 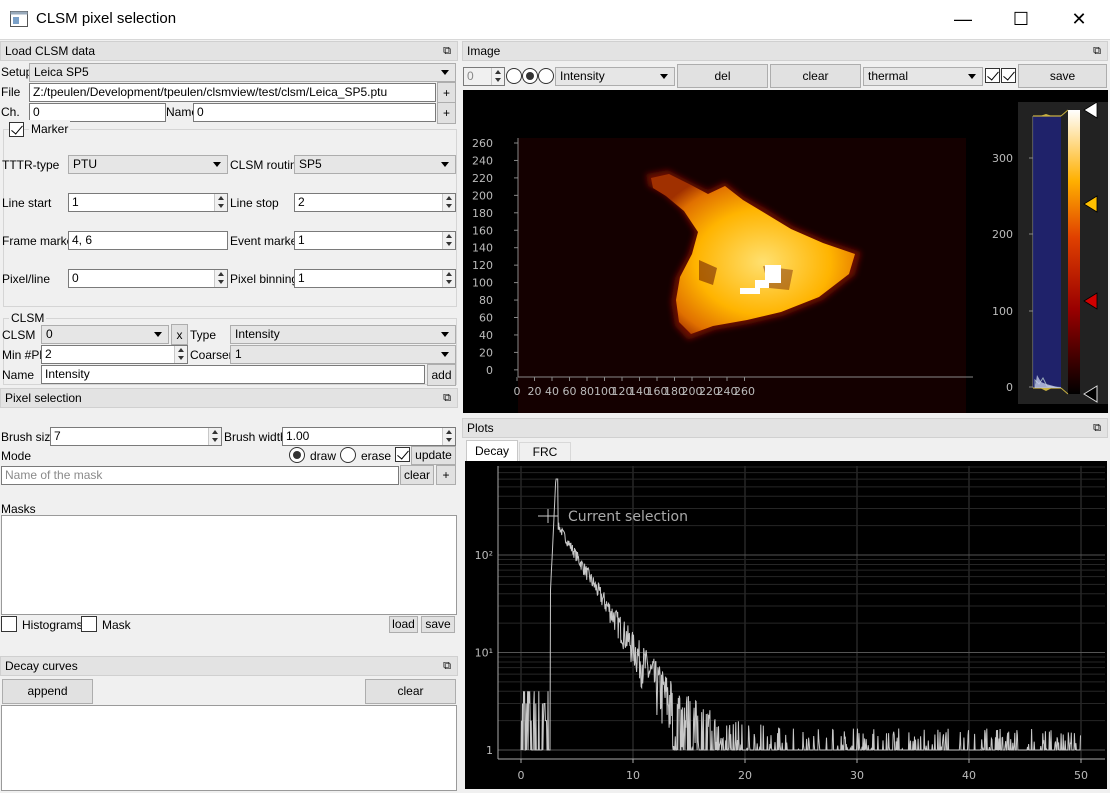 What do you see at coordinates (375, 164) in the screenshot?
I see `clsm-routine-combo: SP5` at bounding box center [375, 164].